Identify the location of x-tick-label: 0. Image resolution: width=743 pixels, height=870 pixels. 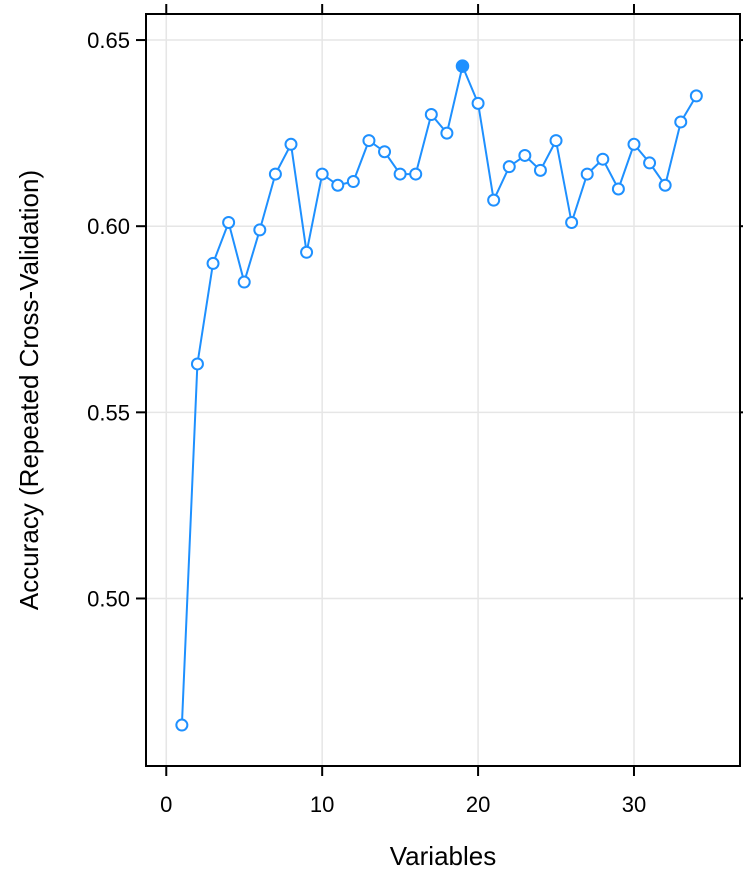
(166, 804).